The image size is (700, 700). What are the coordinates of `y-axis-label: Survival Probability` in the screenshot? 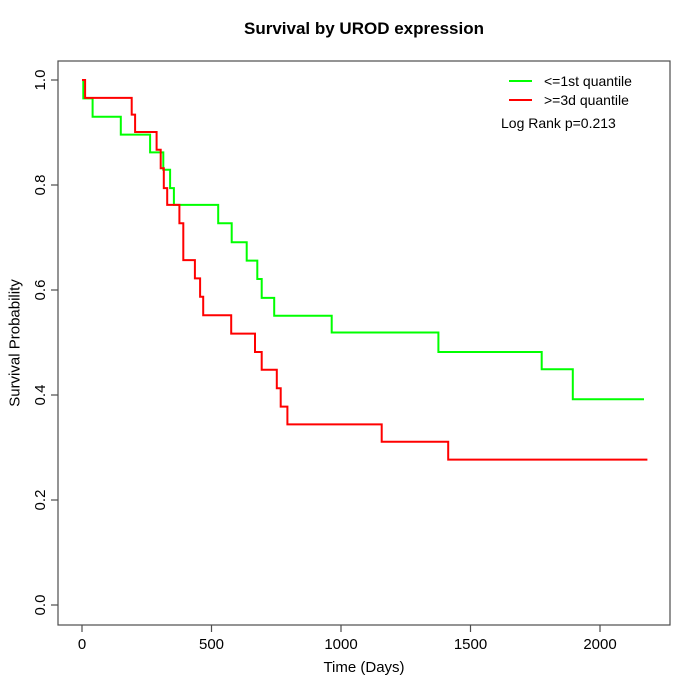 It's located at (15, 343).